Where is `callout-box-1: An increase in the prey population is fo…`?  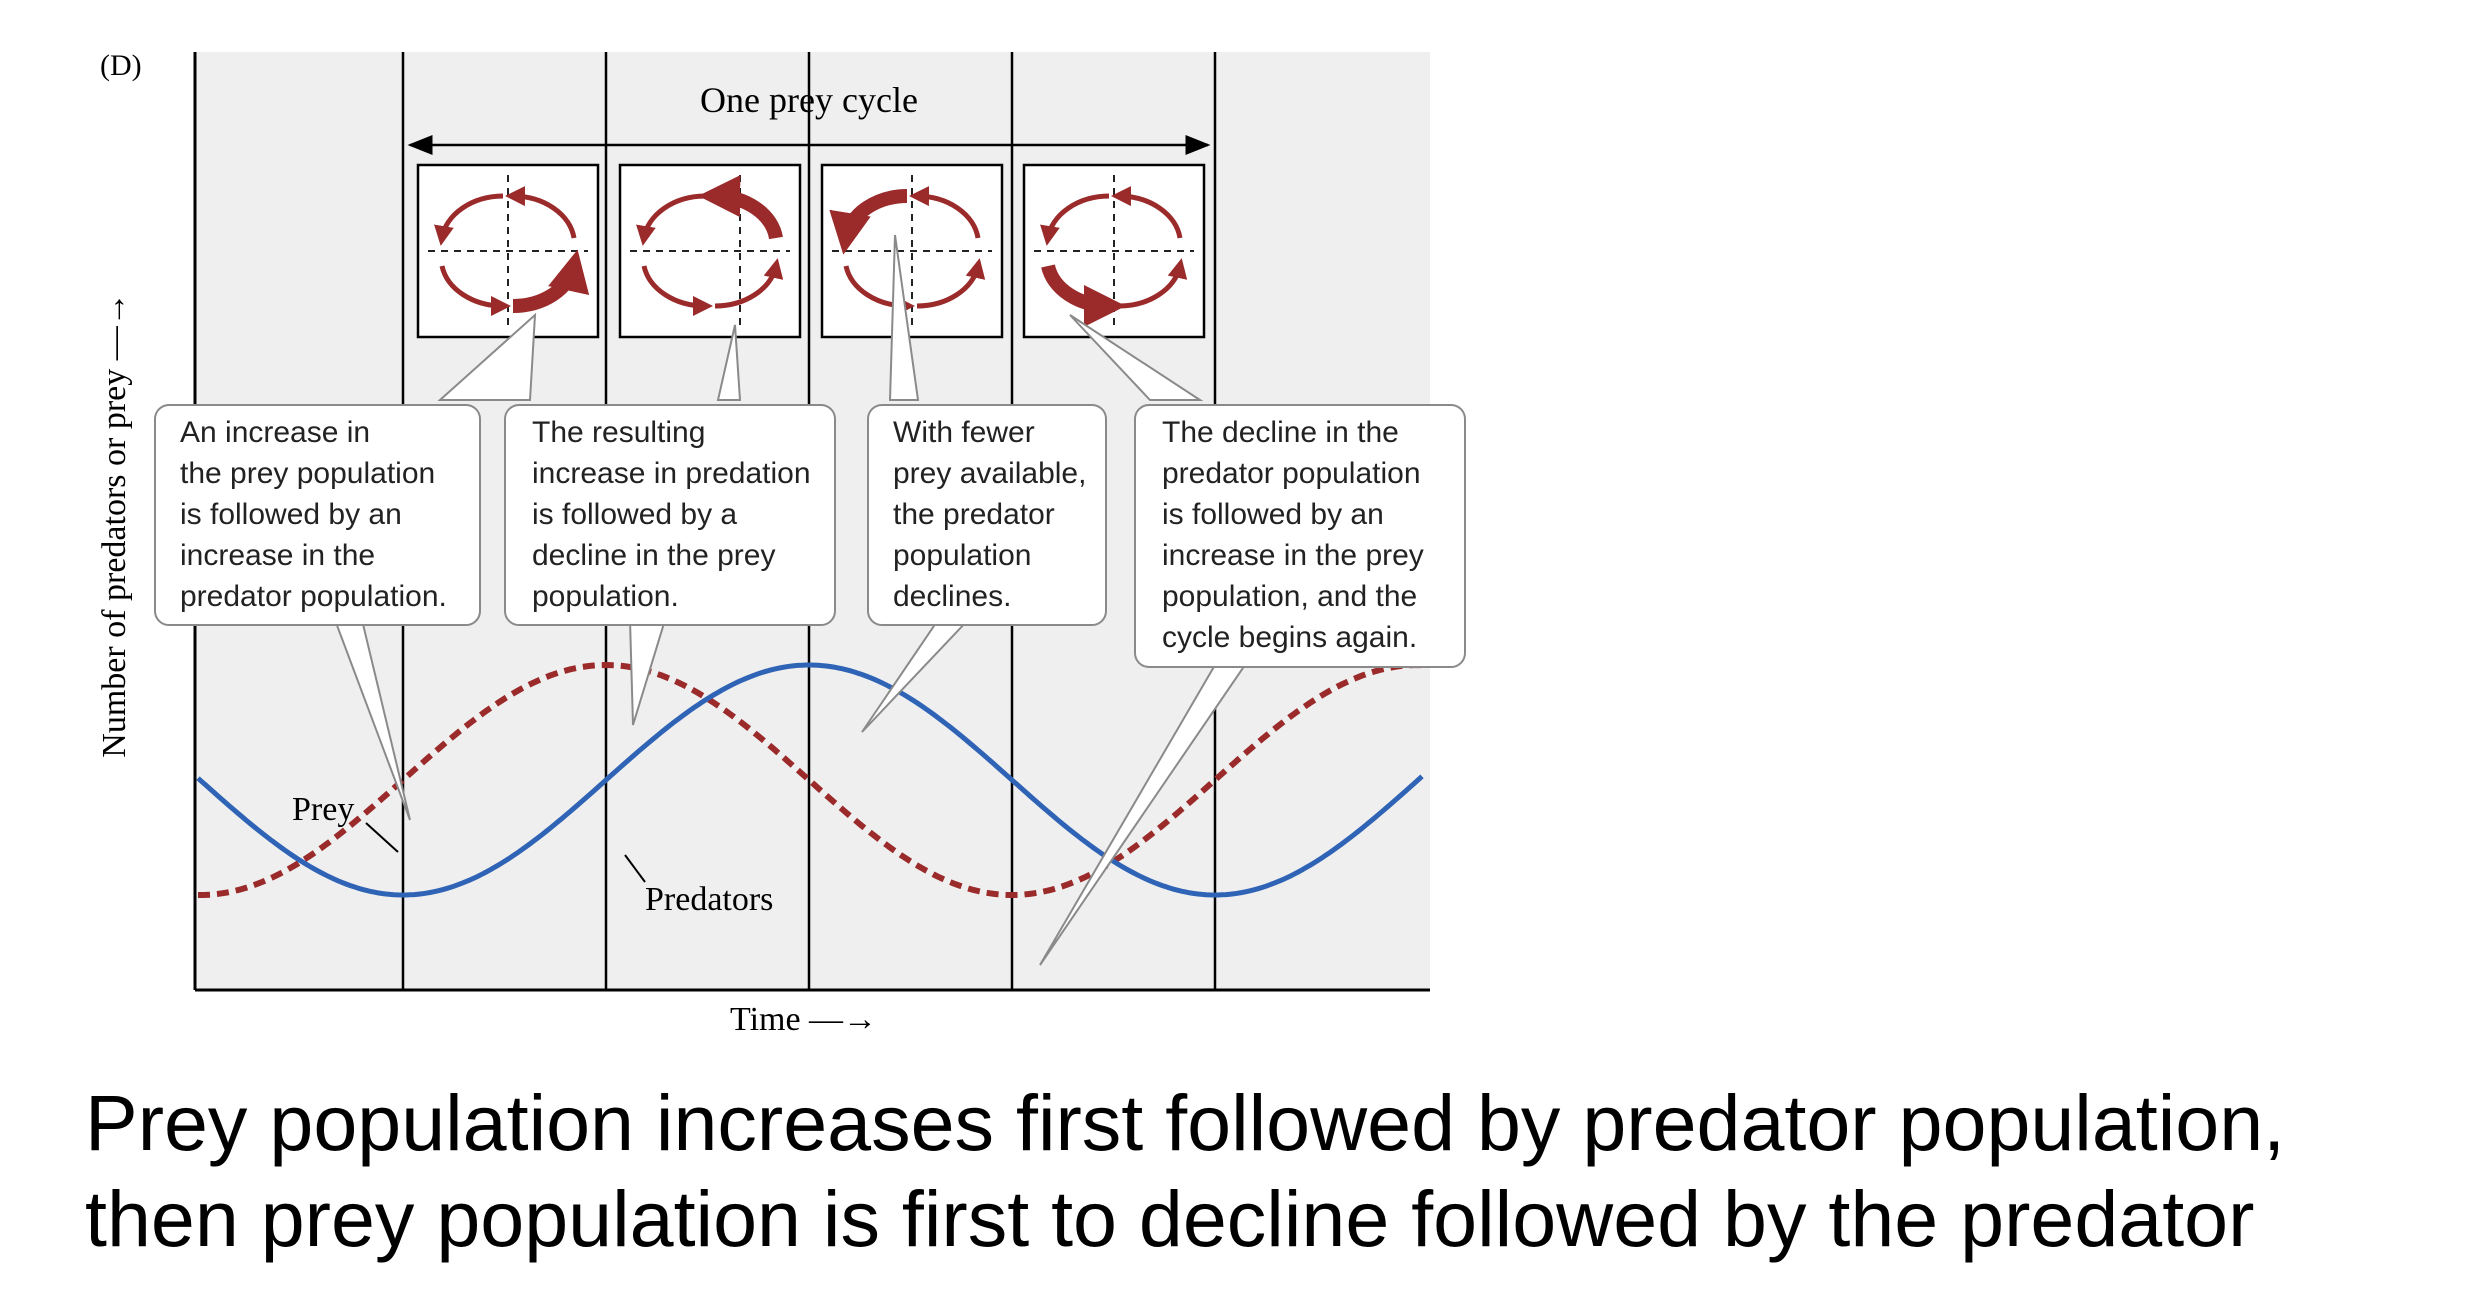
callout-box-1: An increase in the prey population is fo… is located at coordinates (317, 515).